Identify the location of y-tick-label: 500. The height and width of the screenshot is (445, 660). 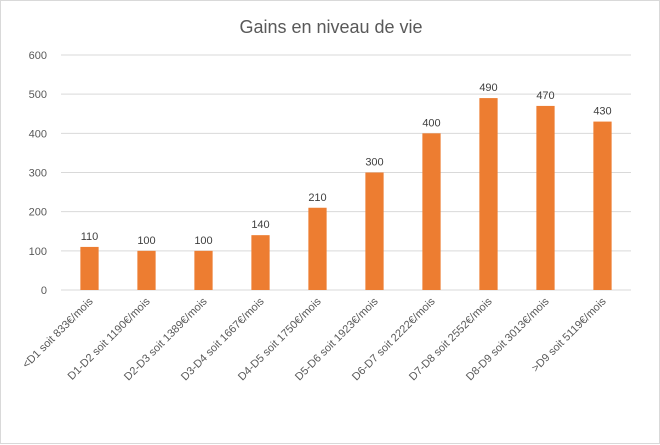
(38, 95).